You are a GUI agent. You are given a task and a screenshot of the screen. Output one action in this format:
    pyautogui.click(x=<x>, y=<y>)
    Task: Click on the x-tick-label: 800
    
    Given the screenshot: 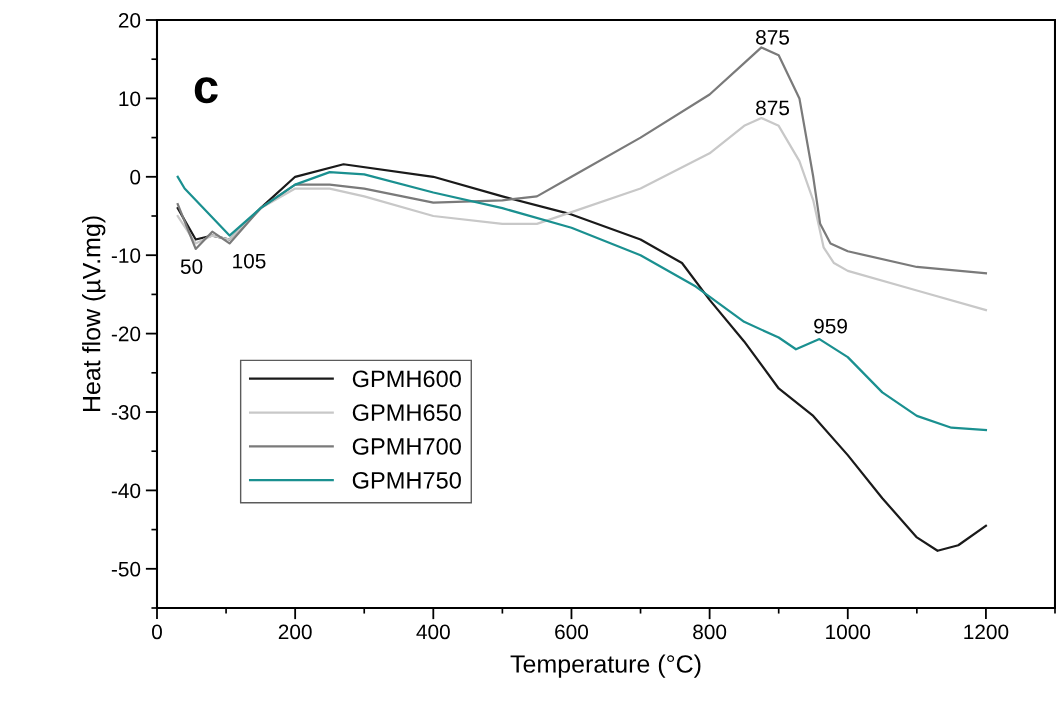 What is the action you would take?
    pyautogui.click(x=710, y=632)
    